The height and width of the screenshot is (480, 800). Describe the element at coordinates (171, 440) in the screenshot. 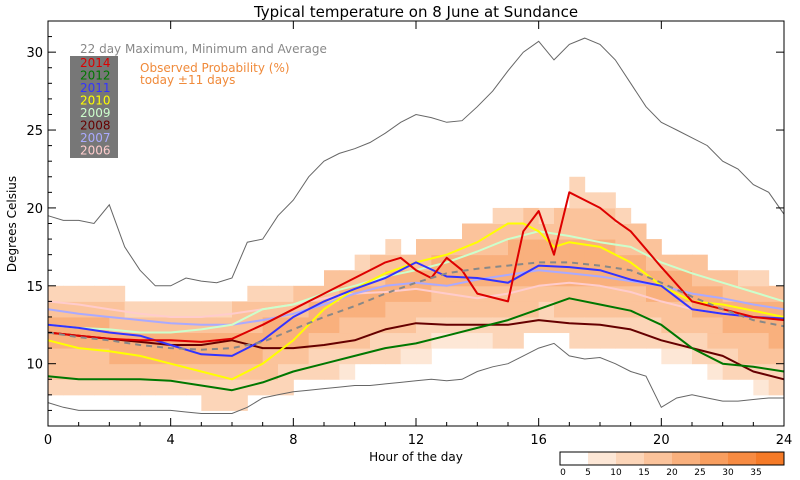

I see `x-tick-label: 4` at that location.